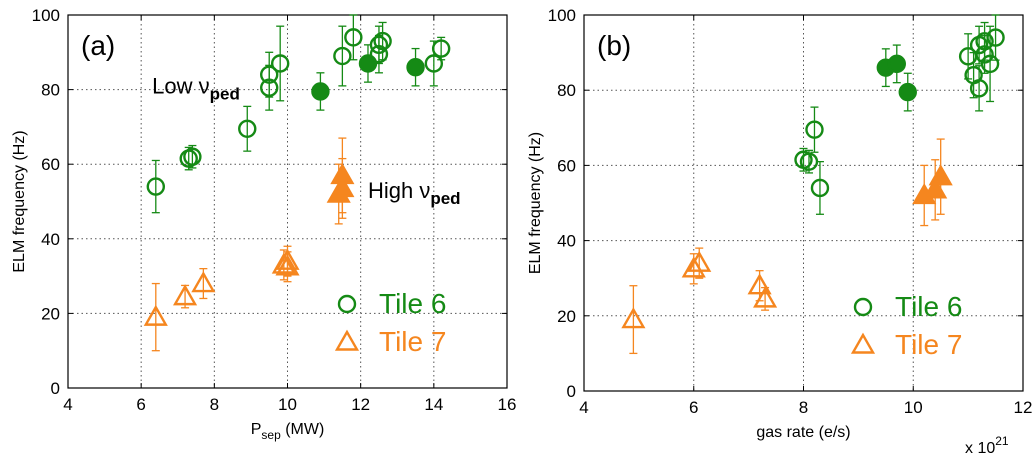 This screenshot has width=1036, height=459. I want to click on x-axis-multiplier: x 1021, so click(987, 445).